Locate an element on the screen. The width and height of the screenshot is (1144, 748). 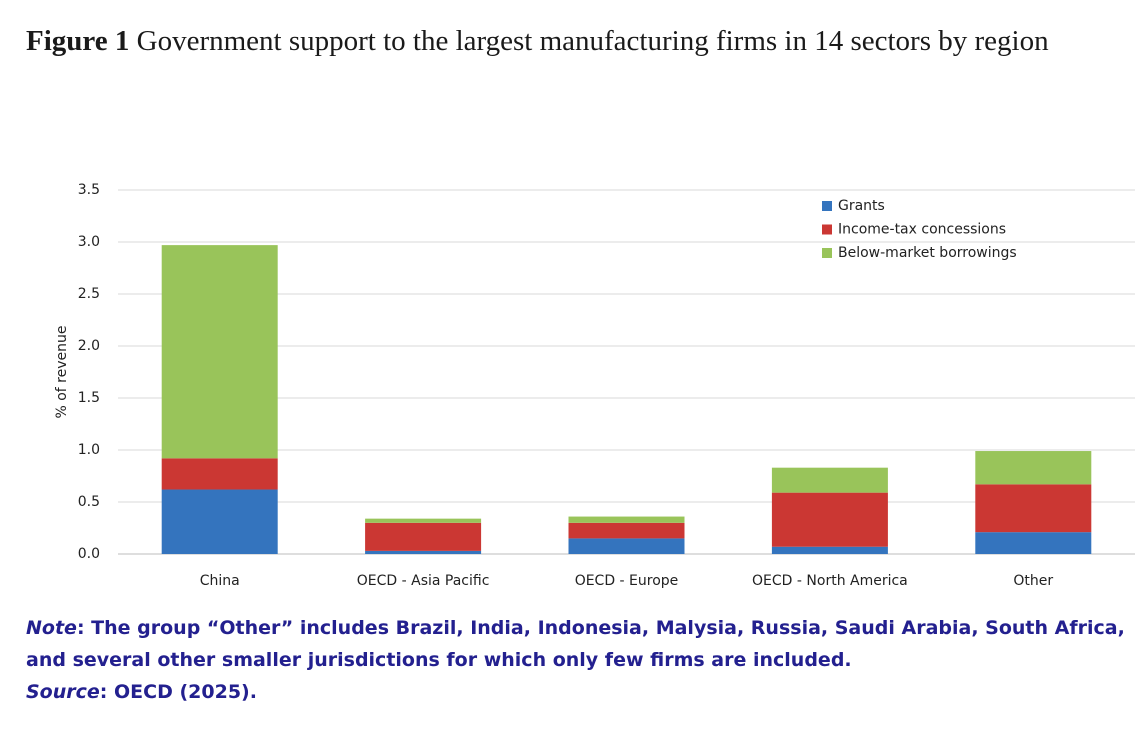
y-tick-label: 1.5 is located at coordinates (89, 398).